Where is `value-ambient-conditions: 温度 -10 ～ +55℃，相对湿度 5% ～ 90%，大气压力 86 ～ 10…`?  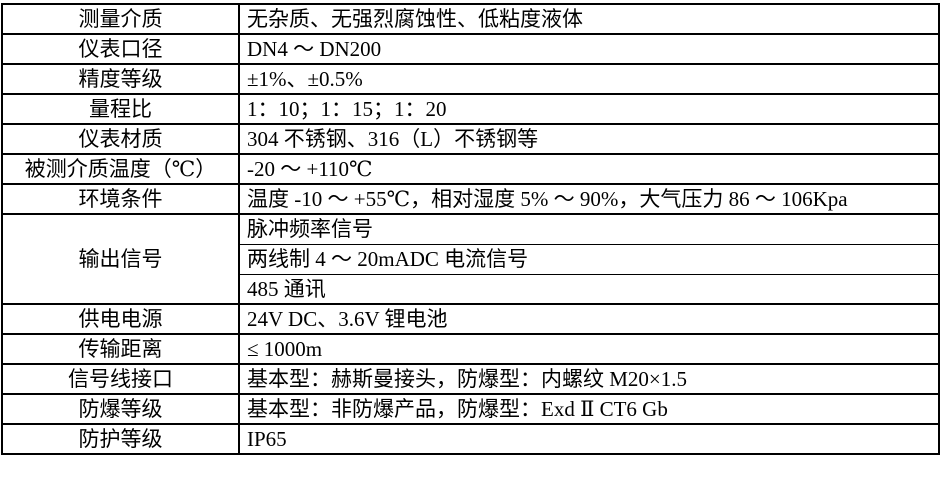
value-ambient-conditions: 温度 -10 ～ +55℃，相对湿度 5% ～ 90%，大气压力 86 ～ 10… is located at coordinates (589, 199).